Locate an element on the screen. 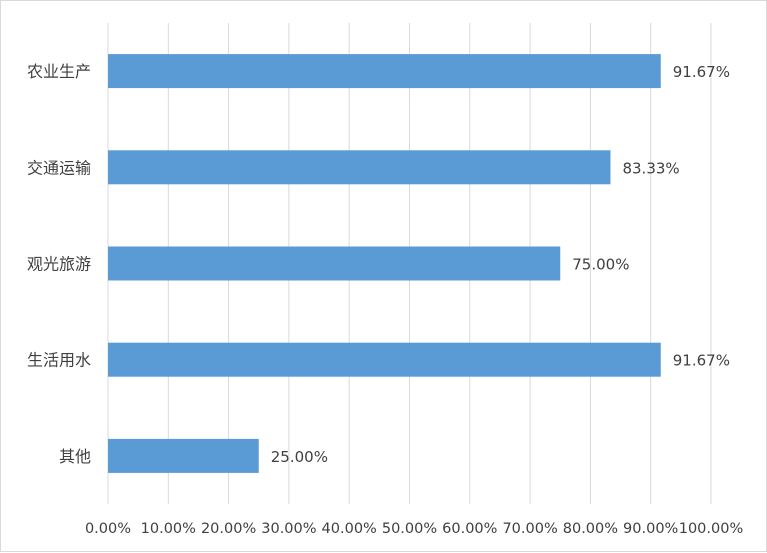  x-tick-label: 40.00% is located at coordinates (349, 529).